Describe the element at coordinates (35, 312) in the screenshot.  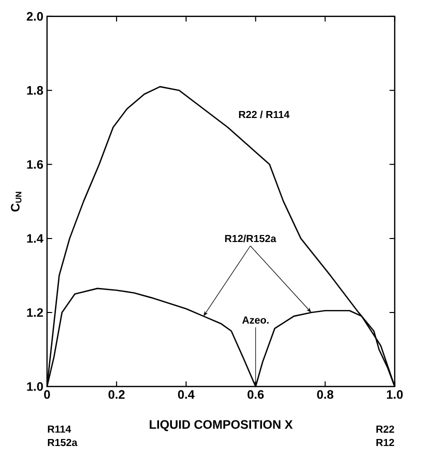
I see `y-tick-label: 1.2` at that location.